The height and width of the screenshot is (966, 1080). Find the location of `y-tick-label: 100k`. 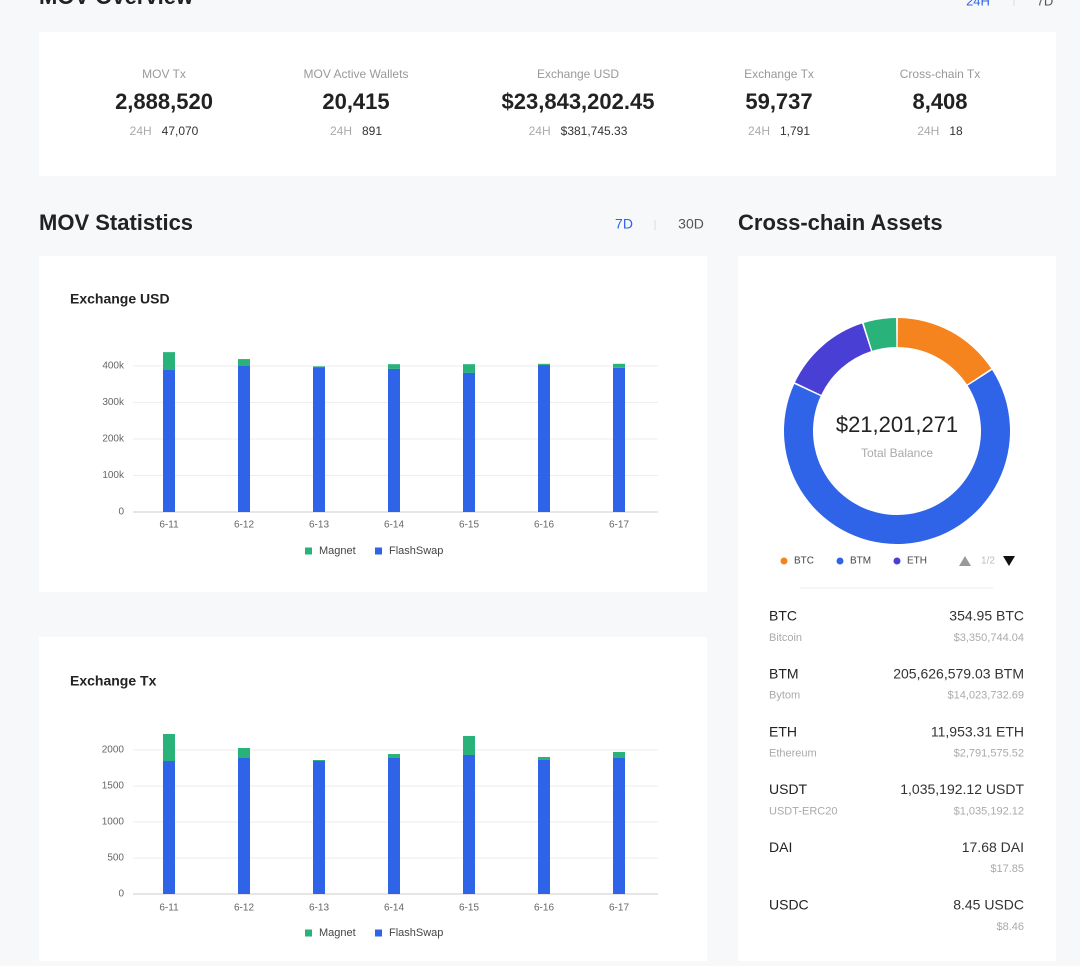

y-tick-label: 100k is located at coordinates (113, 475).